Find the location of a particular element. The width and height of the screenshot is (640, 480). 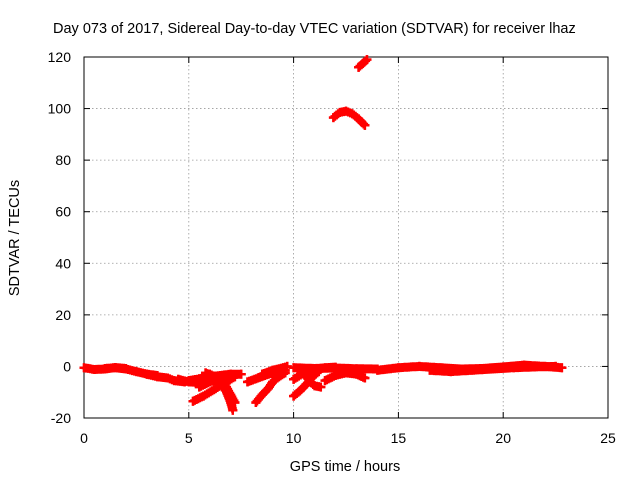

series-arc-top-hump is located at coordinates (349, 118).